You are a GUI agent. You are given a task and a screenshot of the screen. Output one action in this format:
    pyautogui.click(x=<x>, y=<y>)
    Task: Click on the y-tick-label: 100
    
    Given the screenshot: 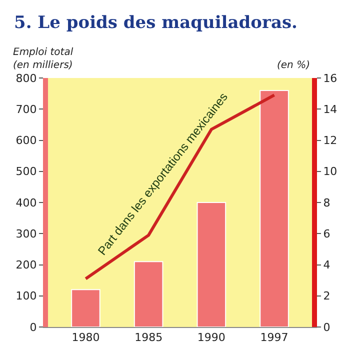 What is the action you would take?
    pyautogui.click(x=26, y=296)
    